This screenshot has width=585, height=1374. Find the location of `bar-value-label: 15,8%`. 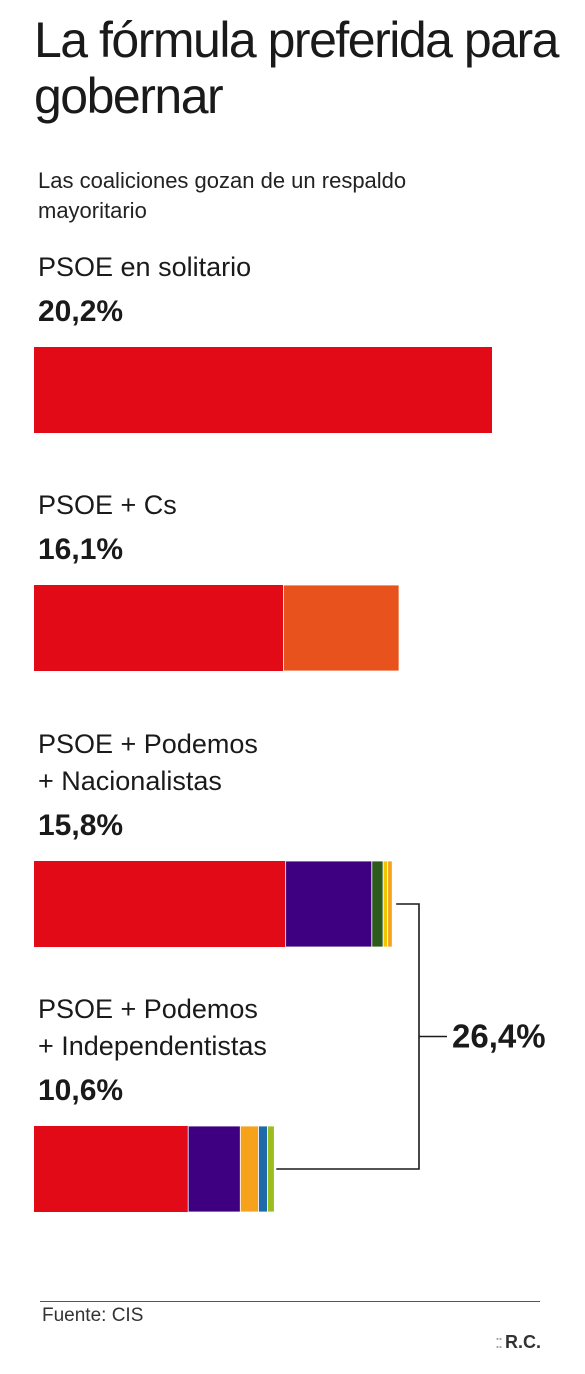

bar-value-label: 15,8% is located at coordinates (80, 825).